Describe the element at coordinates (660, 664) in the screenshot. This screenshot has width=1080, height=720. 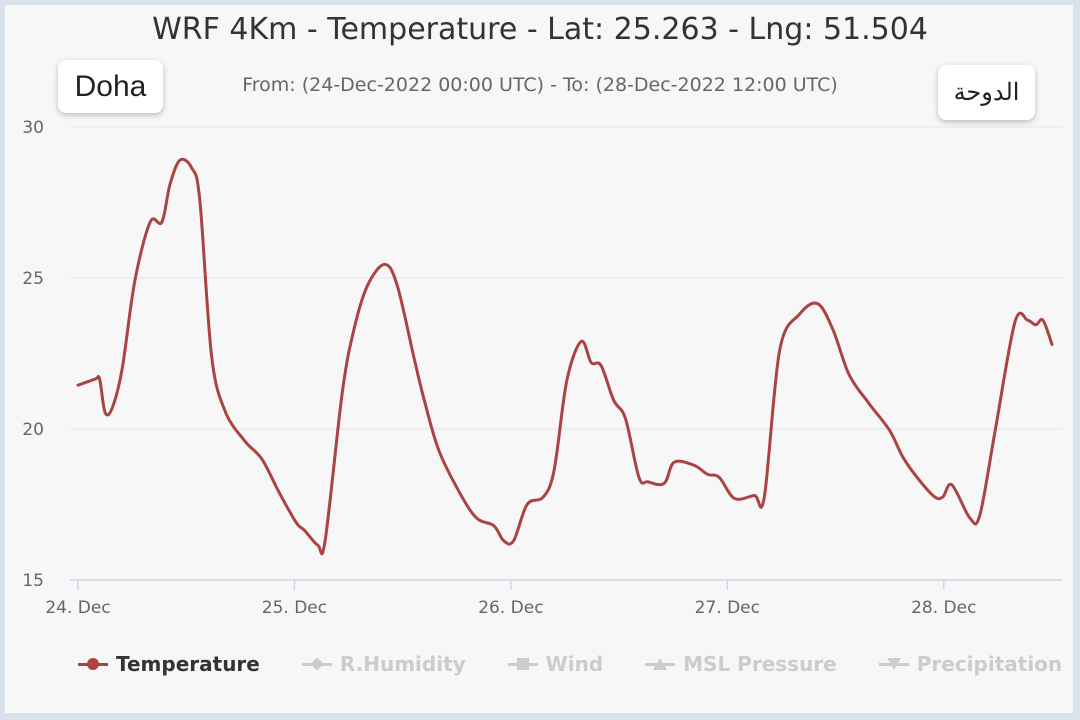
I see `triangle-marker-icon` at that location.